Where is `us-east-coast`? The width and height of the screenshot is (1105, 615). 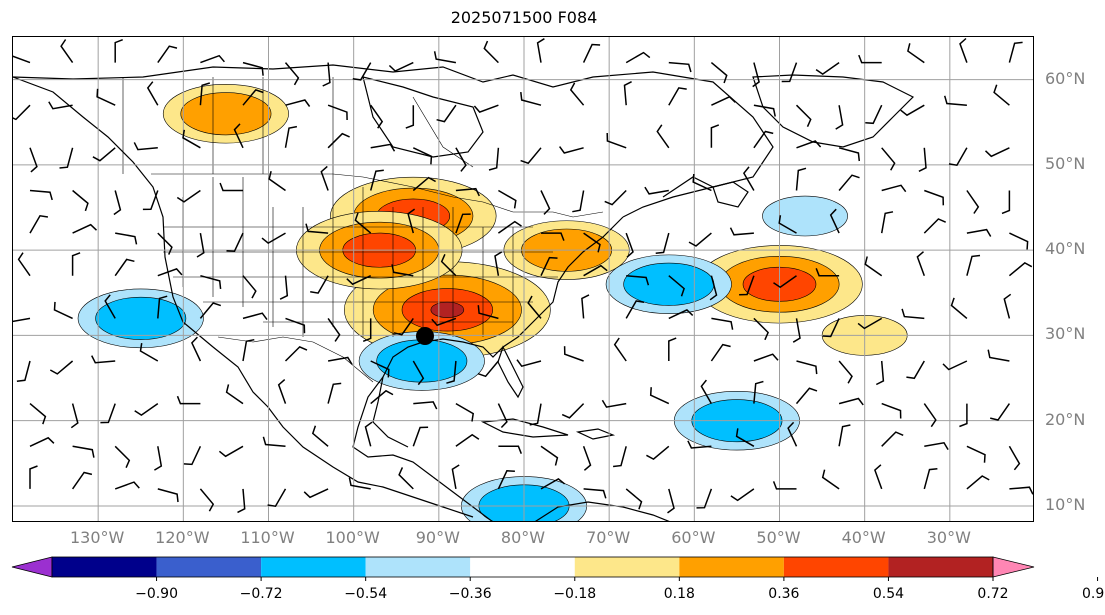
us-east-coast is located at coordinates (498, 332).